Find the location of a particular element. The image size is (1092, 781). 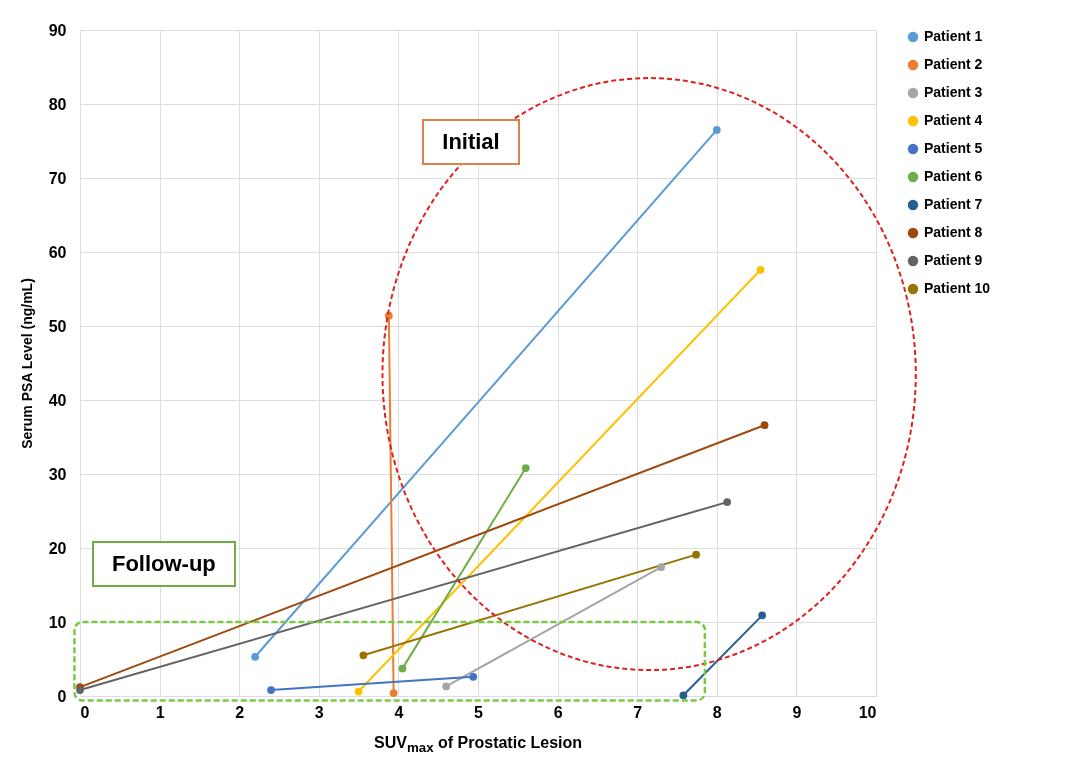

x-tick-label: 9 is located at coordinates (797, 712).